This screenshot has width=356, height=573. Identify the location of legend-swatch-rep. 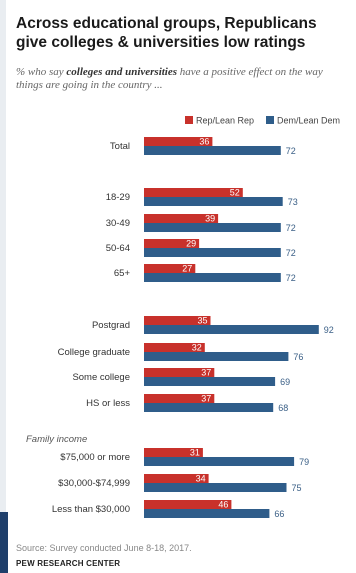
(189, 120).